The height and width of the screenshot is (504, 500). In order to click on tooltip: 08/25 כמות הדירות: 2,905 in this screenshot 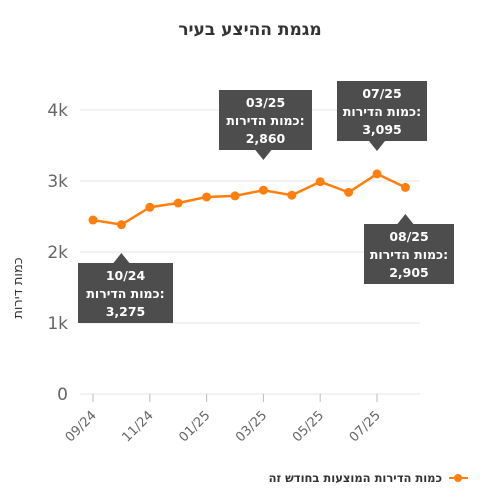, I will do `click(409, 249)`.